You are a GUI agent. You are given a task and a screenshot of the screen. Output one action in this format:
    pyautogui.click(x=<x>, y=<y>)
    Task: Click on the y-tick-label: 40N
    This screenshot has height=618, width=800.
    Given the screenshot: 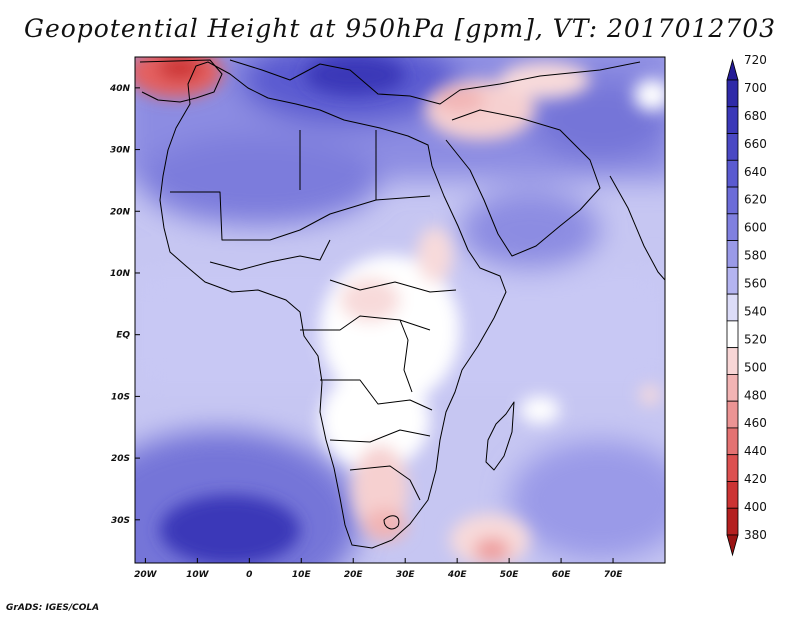 What is the action you would take?
    pyautogui.click(x=120, y=89)
    